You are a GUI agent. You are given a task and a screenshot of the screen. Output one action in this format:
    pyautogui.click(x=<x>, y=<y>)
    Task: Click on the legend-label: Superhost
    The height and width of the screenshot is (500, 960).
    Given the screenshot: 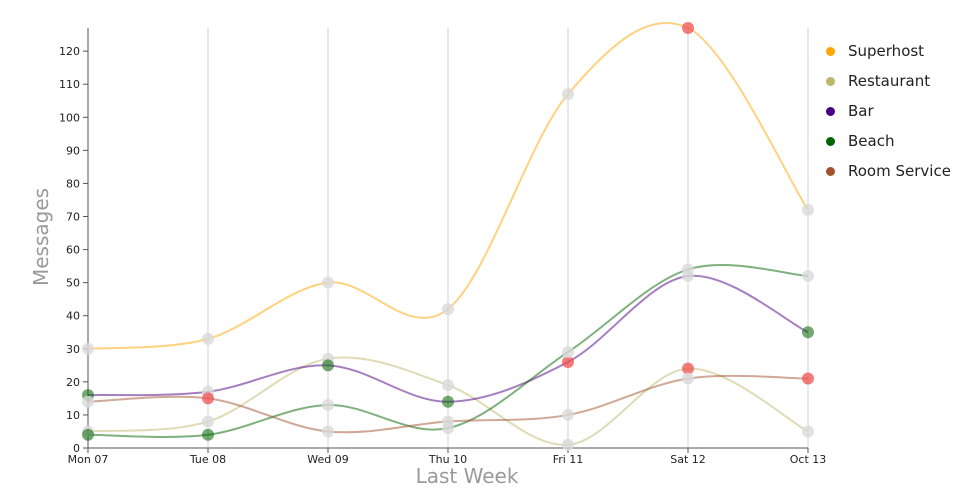 What is the action you would take?
    pyautogui.click(x=886, y=51)
    